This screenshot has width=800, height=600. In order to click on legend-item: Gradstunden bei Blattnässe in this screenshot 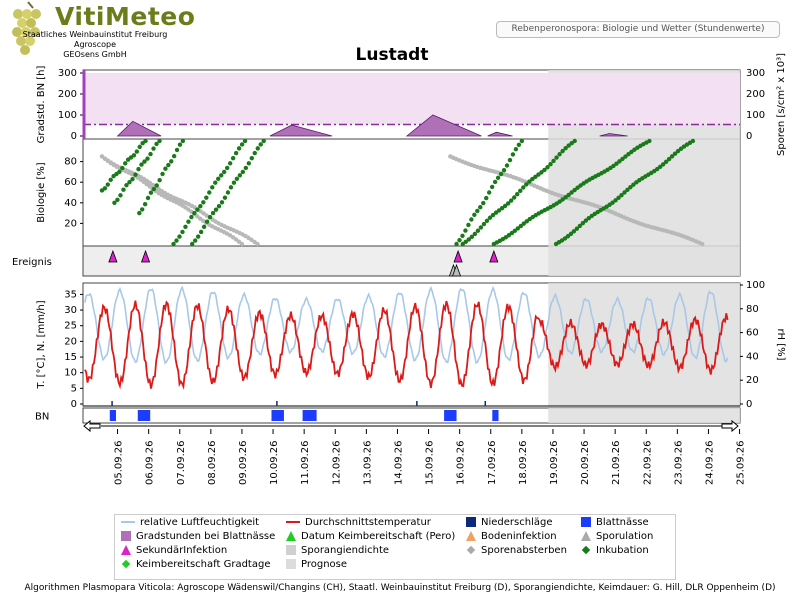, I will do `click(198, 536)`.